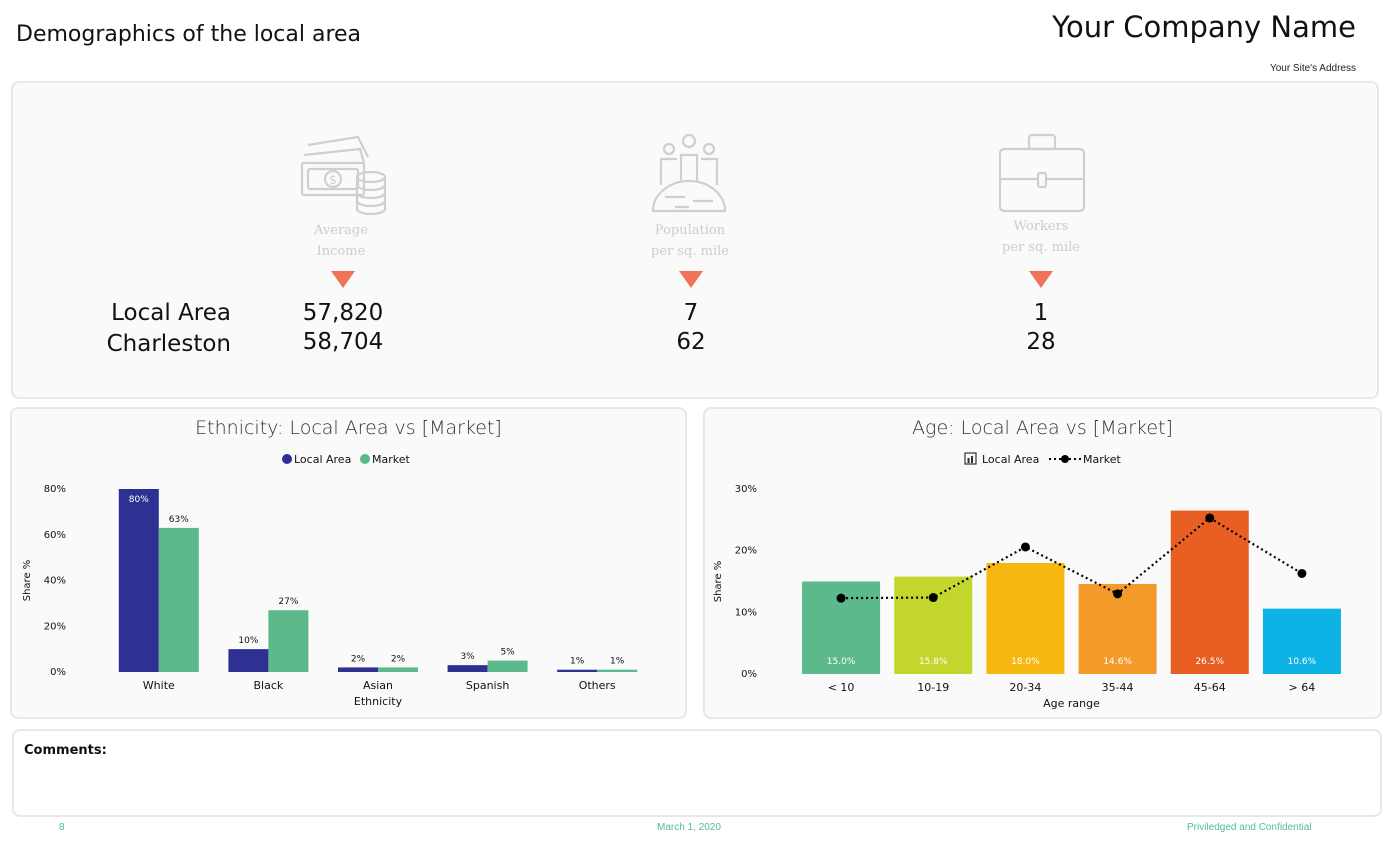 The width and height of the screenshot is (1398, 850). What do you see at coordinates (391, 459) in the screenshot?
I see `legend-label: Market` at bounding box center [391, 459].